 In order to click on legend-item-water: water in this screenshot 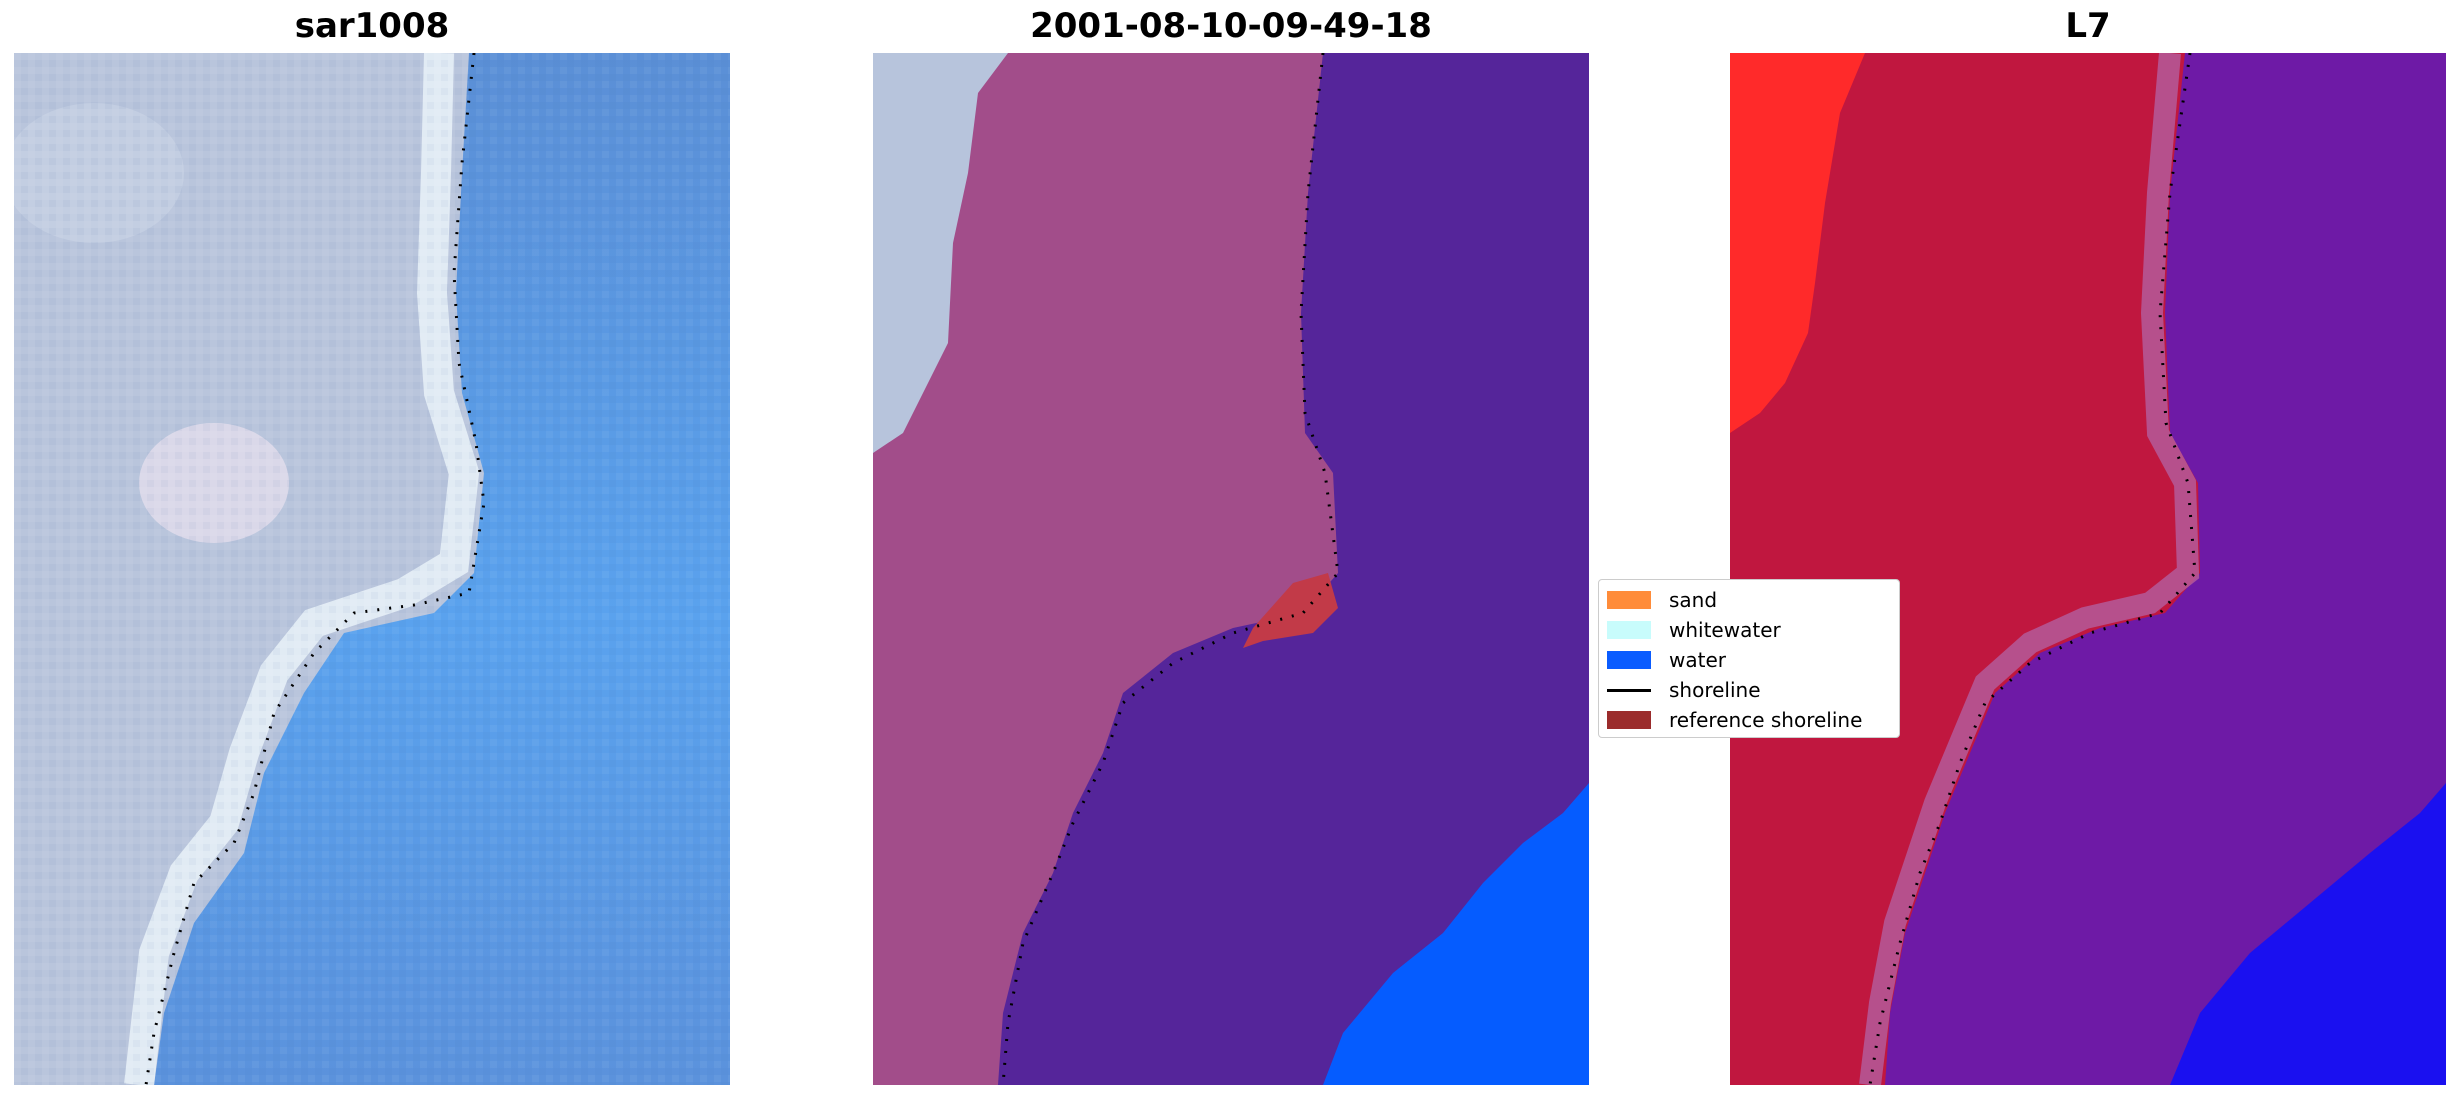, I will do `click(1666, 660)`.